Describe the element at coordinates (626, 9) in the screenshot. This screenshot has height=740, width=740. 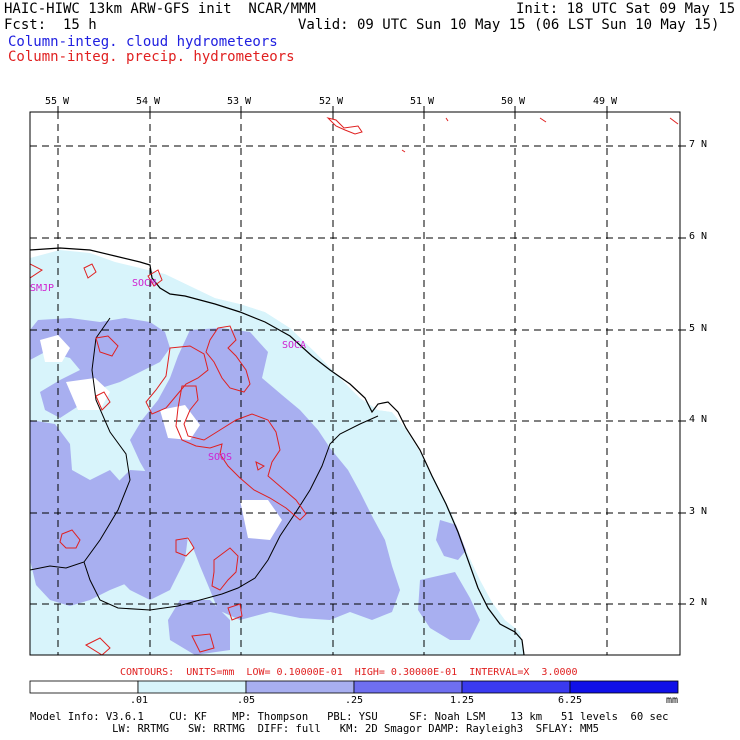
I see `init-time: Init: 18 UTC Sat 09 May 15` at that location.